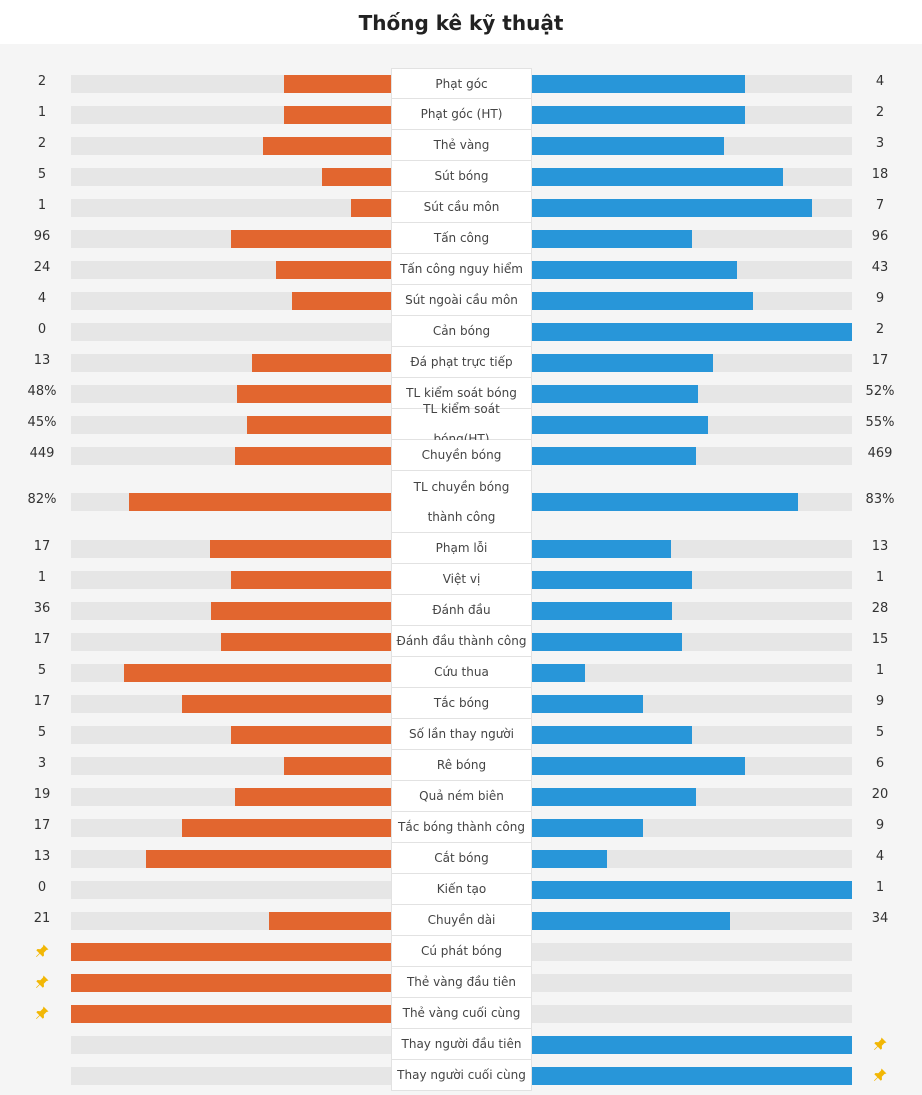  What do you see at coordinates (461, 641) in the screenshot?
I see `stat-label: Đánh đầu thành công` at bounding box center [461, 641].